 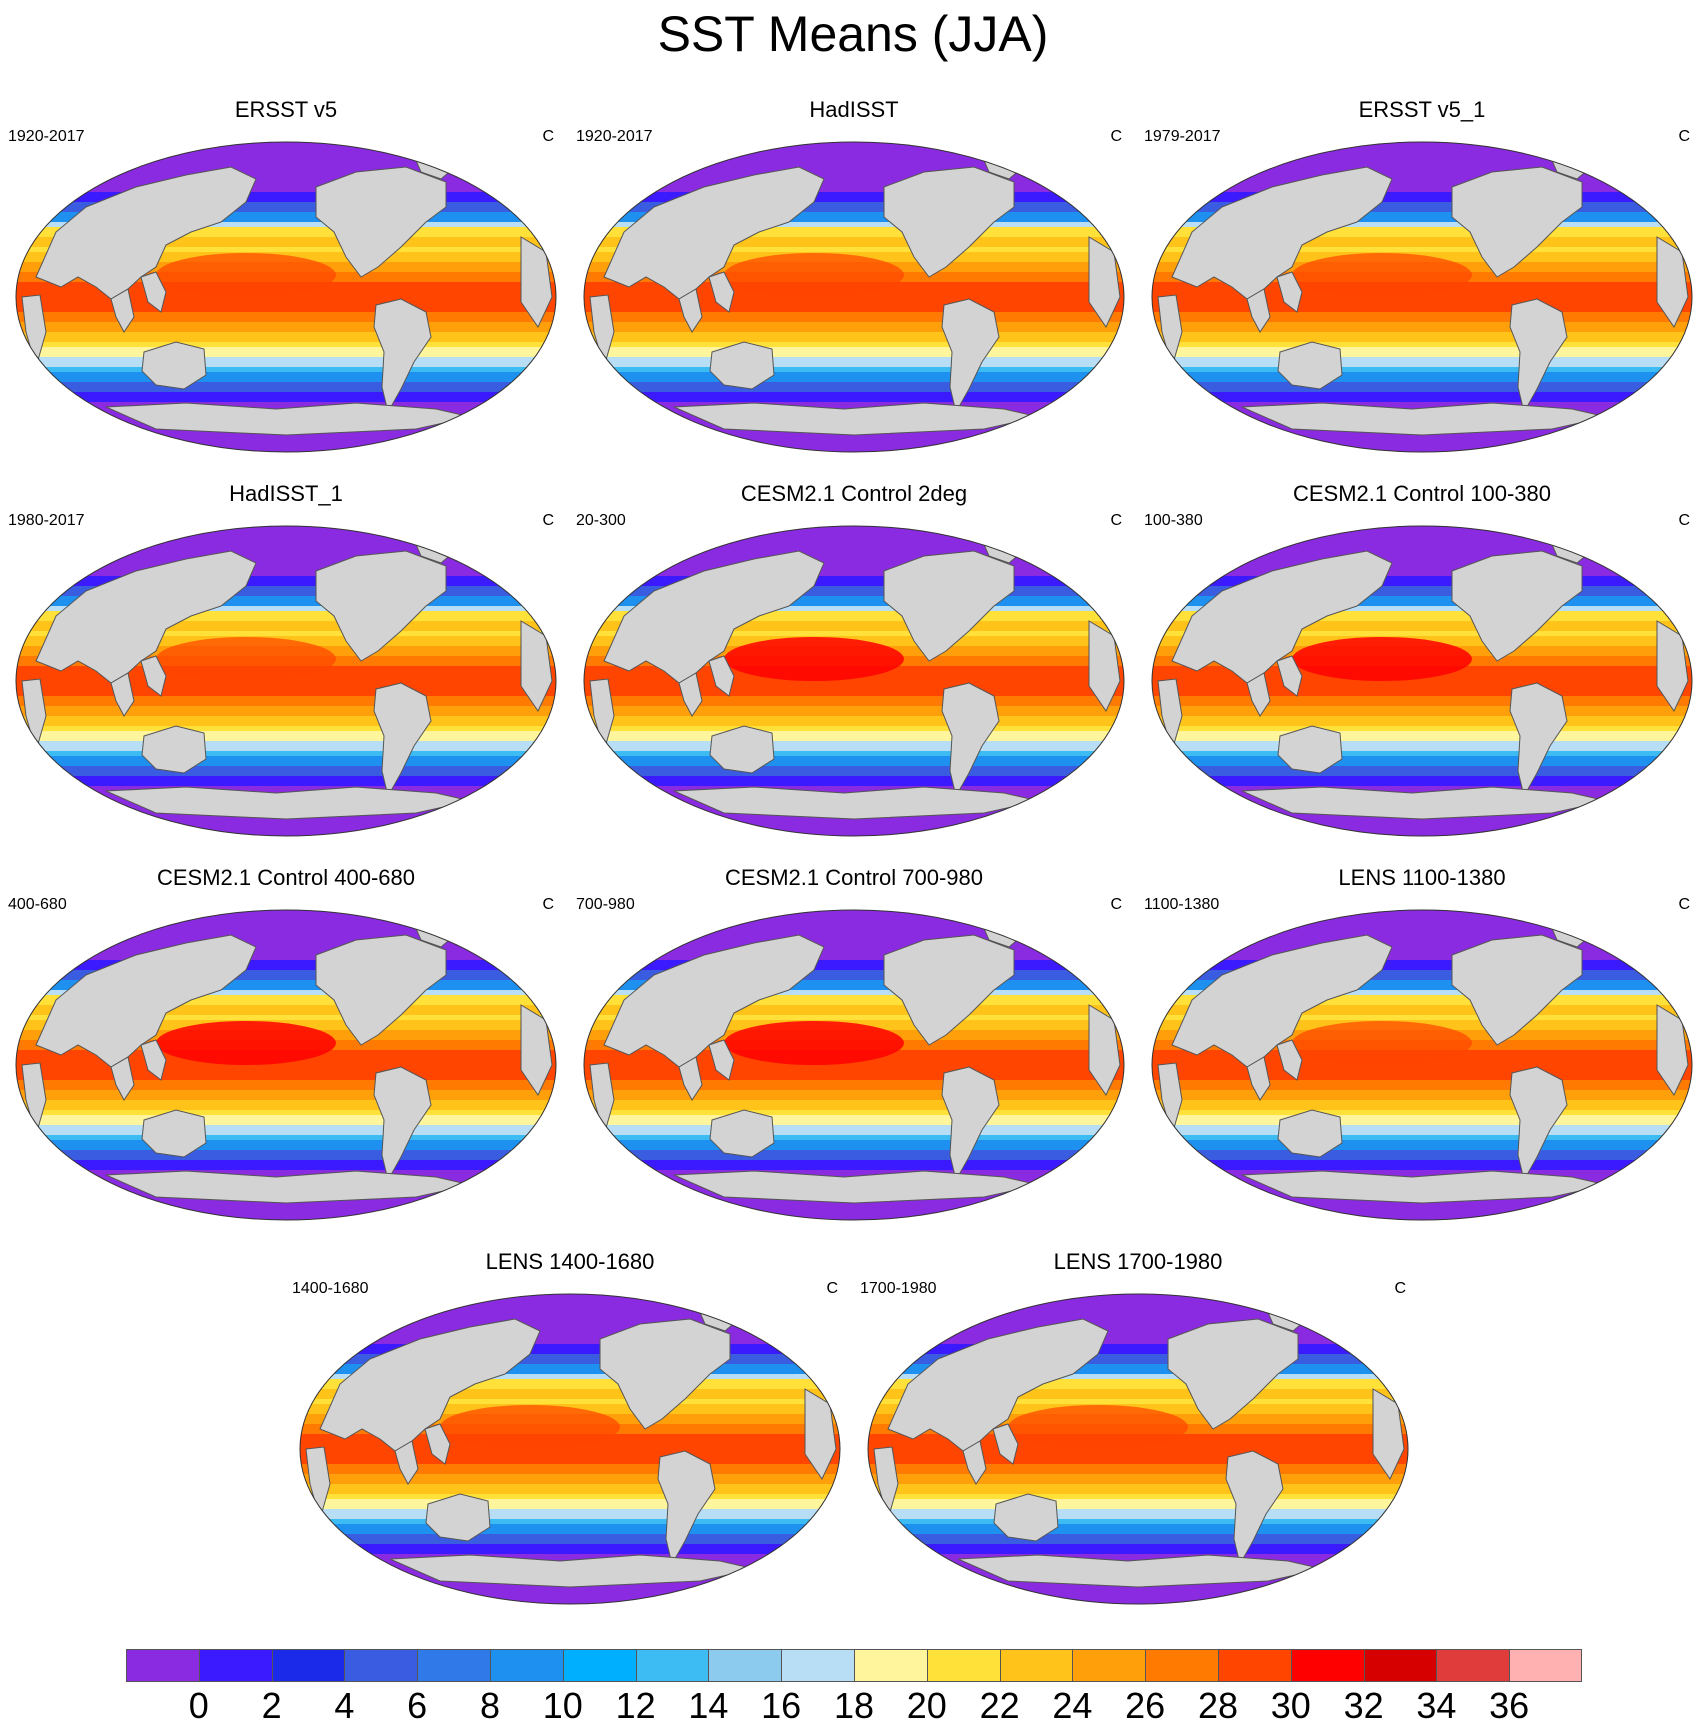 I want to click on sst-map, so click(x=854, y=681).